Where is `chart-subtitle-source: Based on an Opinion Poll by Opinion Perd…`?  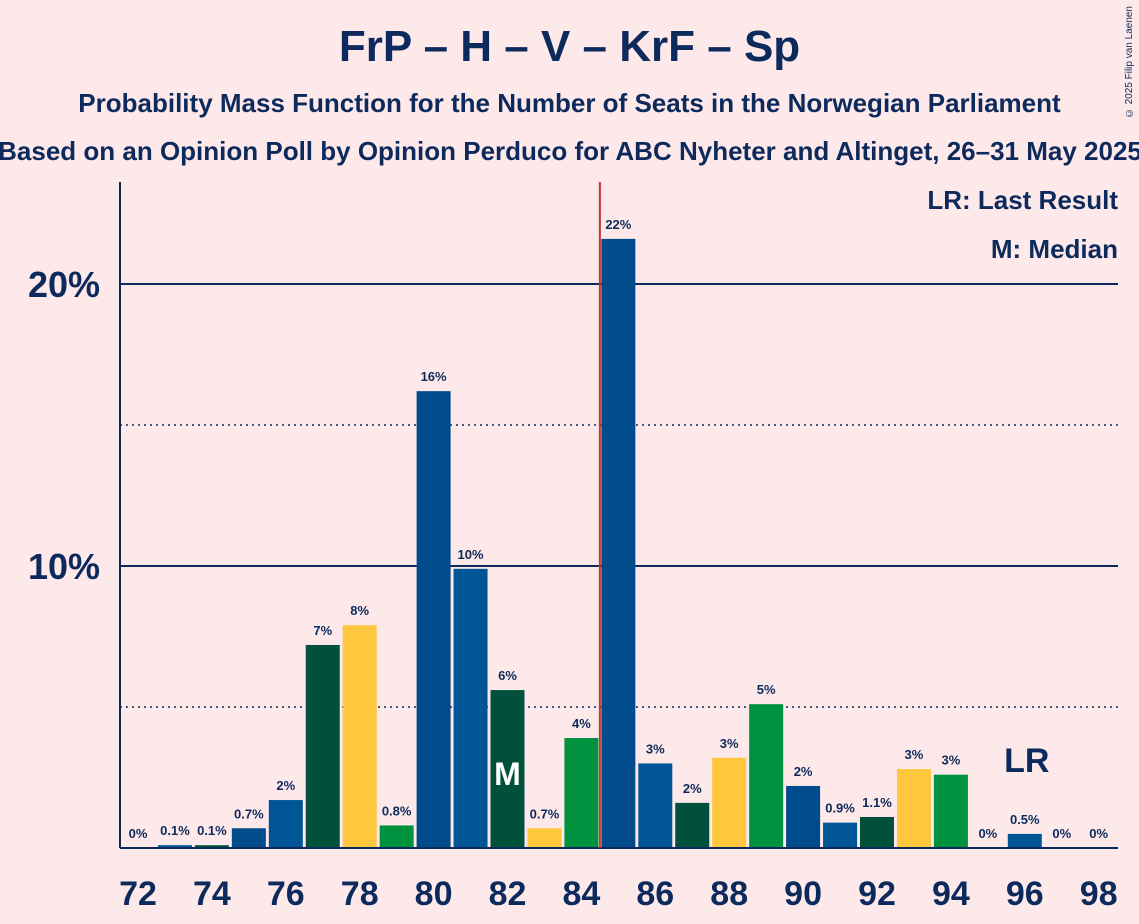
chart-subtitle-source: Based on an Opinion Poll by Opinion Perd… is located at coordinates (569, 151).